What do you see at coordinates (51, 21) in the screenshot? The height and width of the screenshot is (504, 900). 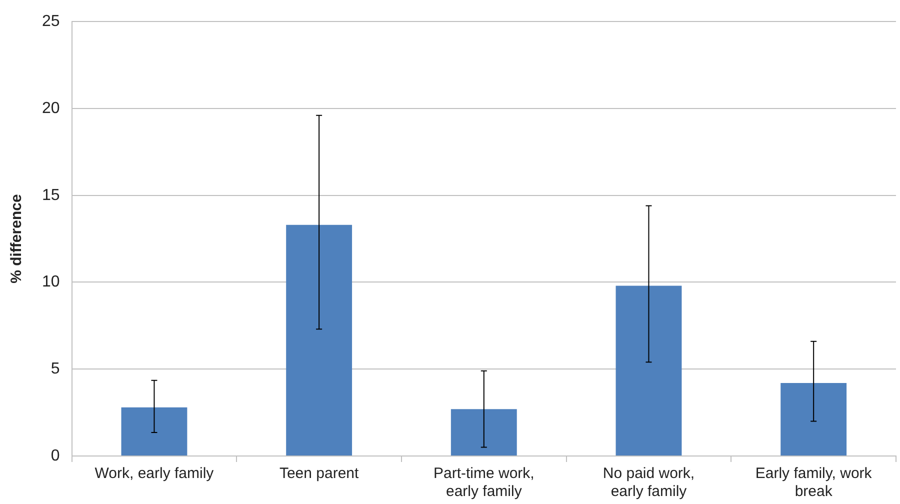 I see `y-tick-label: 25` at bounding box center [51, 21].